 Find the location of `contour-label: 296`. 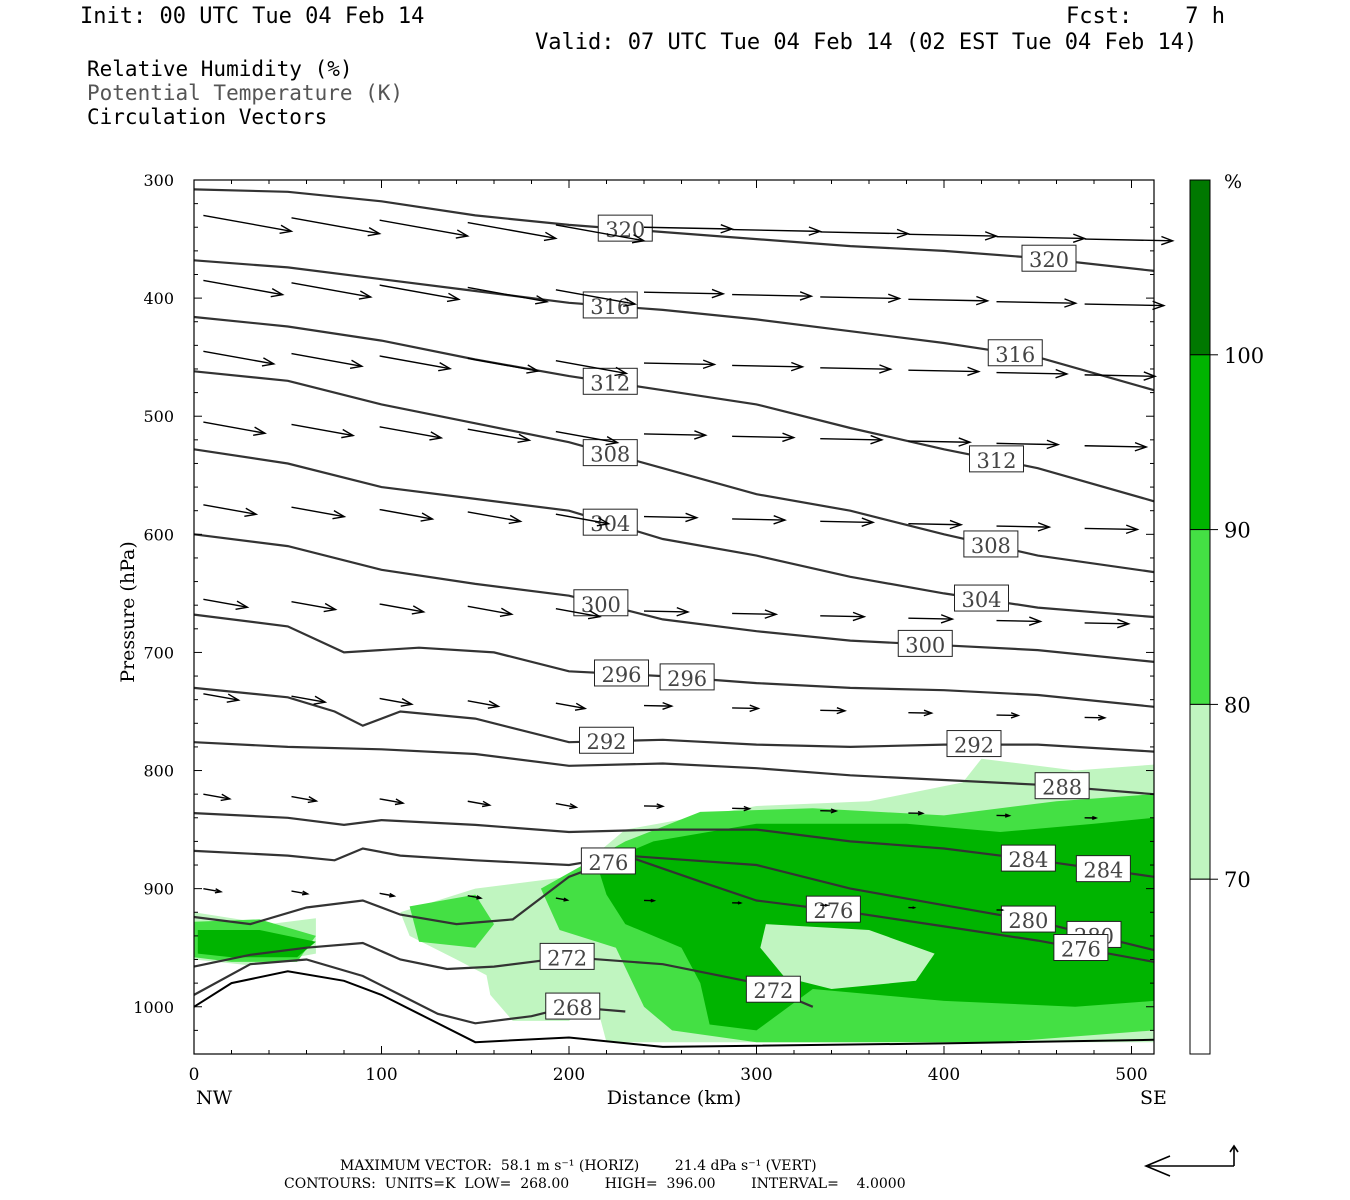

contour-label: 296 is located at coordinates (687, 679).